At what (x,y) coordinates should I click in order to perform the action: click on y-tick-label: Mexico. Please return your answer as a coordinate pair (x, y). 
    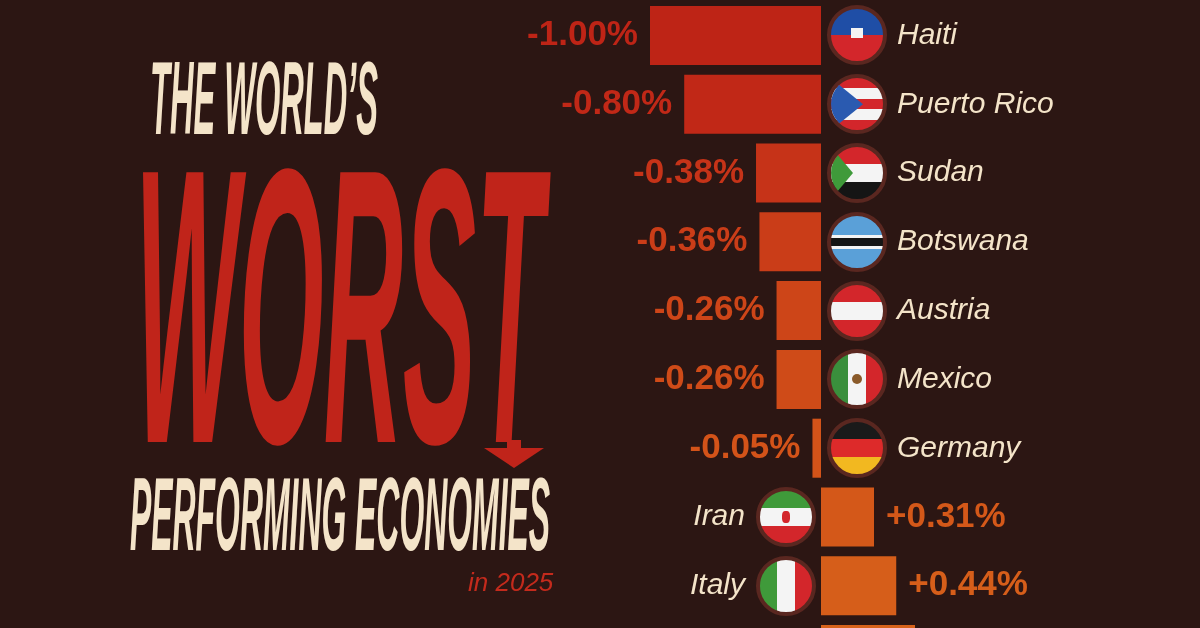
    Looking at the image, I should click on (945, 377).